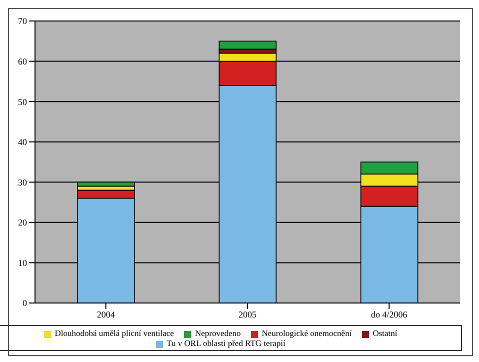  I want to click on y-tick-label: 50, so click(23, 101).